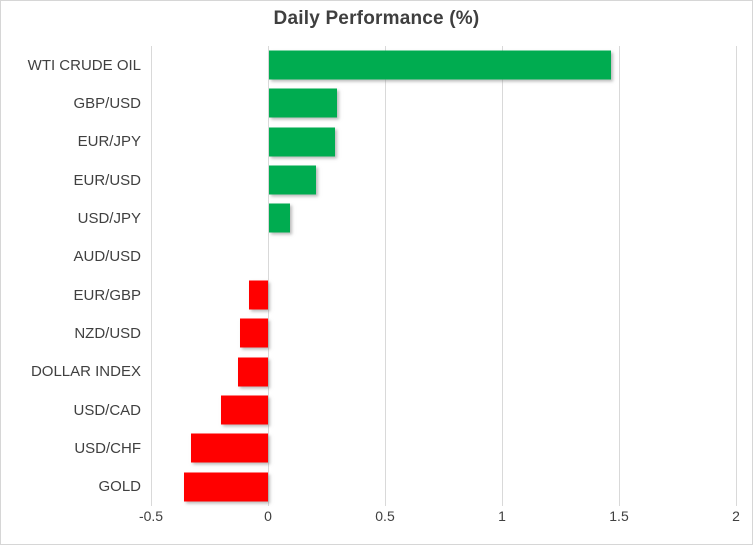  Describe the element at coordinates (439, 519) in the screenshot. I see `x-axis-tick-labels: -0.5 0 0.5 1 1.5 2` at that location.